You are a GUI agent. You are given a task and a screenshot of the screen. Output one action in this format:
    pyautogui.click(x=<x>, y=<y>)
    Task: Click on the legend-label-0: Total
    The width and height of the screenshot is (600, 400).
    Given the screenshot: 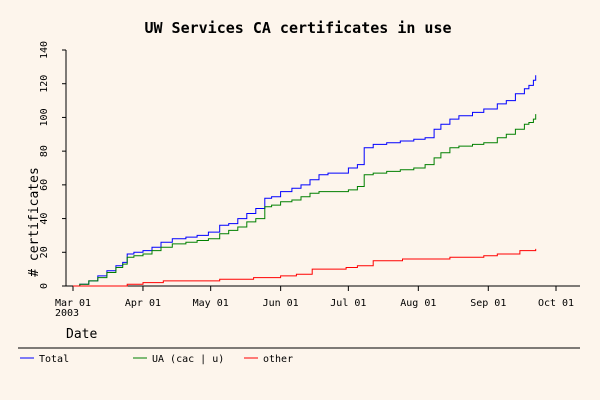 What is the action you would take?
    pyautogui.click(x=54, y=359)
    